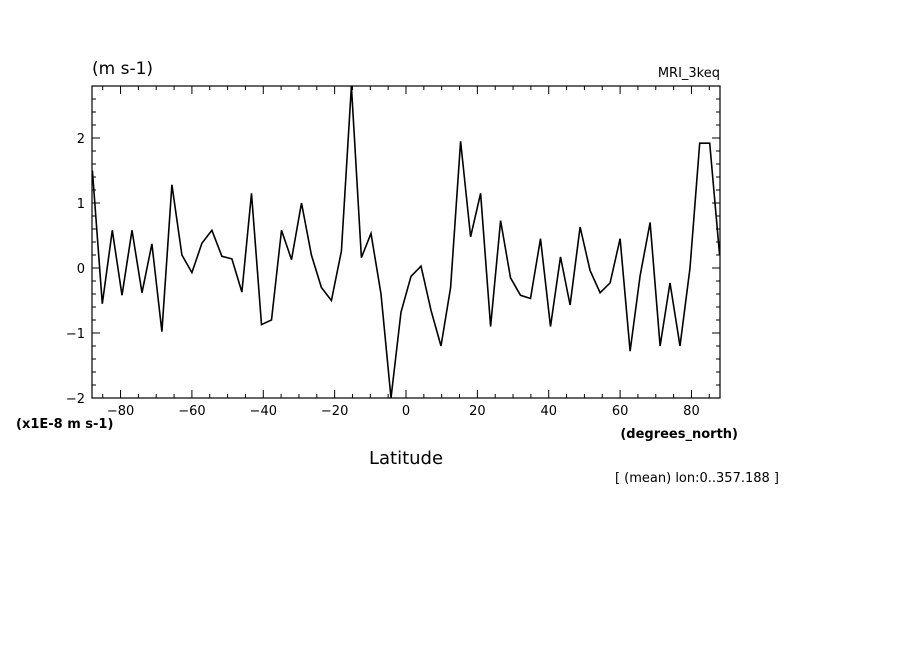  What do you see at coordinates (691, 411) in the screenshot?
I see `x-tick-label: 80` at bounding box center [691, 411].